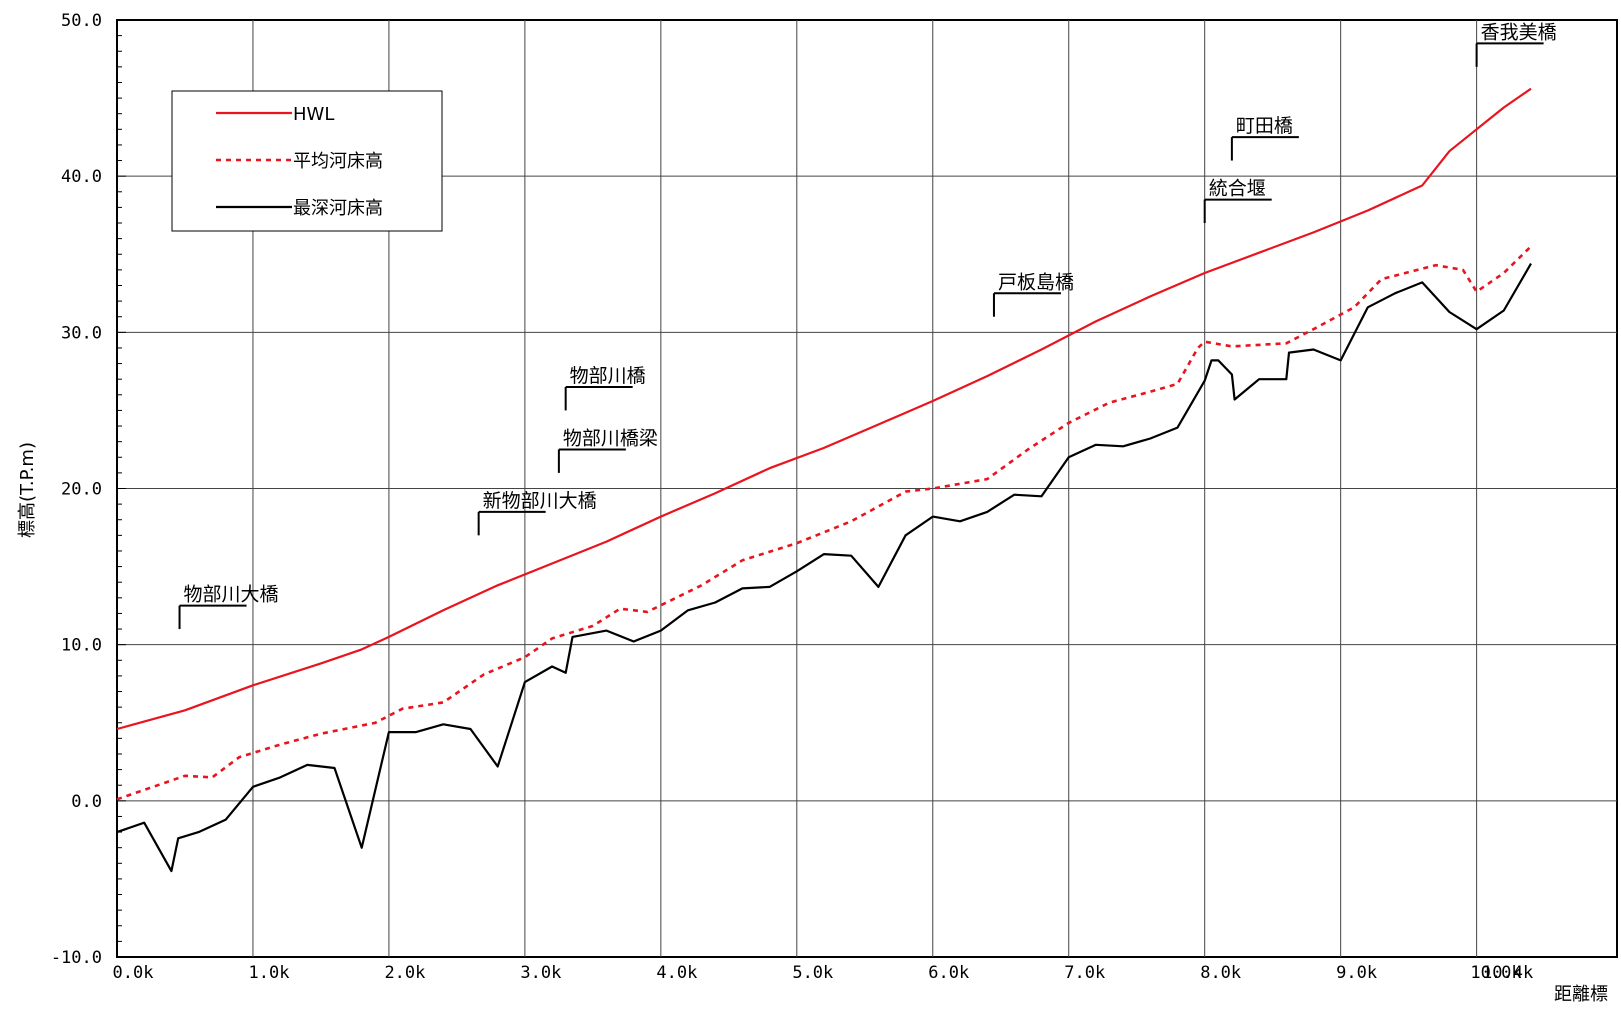 The width and height of the screenshot is (1621, 1014). Describe the element at coordinates (76, 958) in the screenshot. I see `y-tick-label: -10.0` at that location.